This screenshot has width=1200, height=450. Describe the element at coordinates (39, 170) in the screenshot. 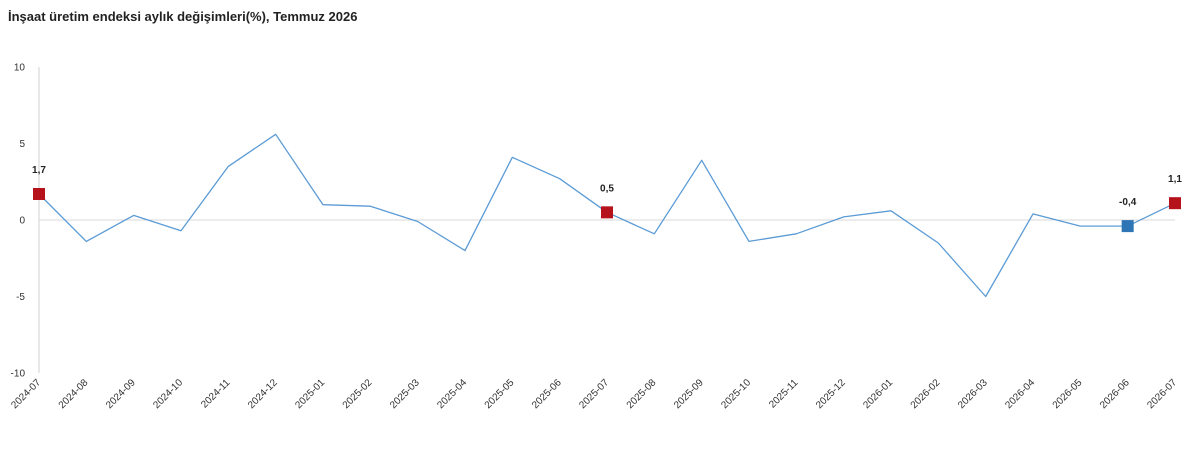

I see `data-label: 1,7` at that location.